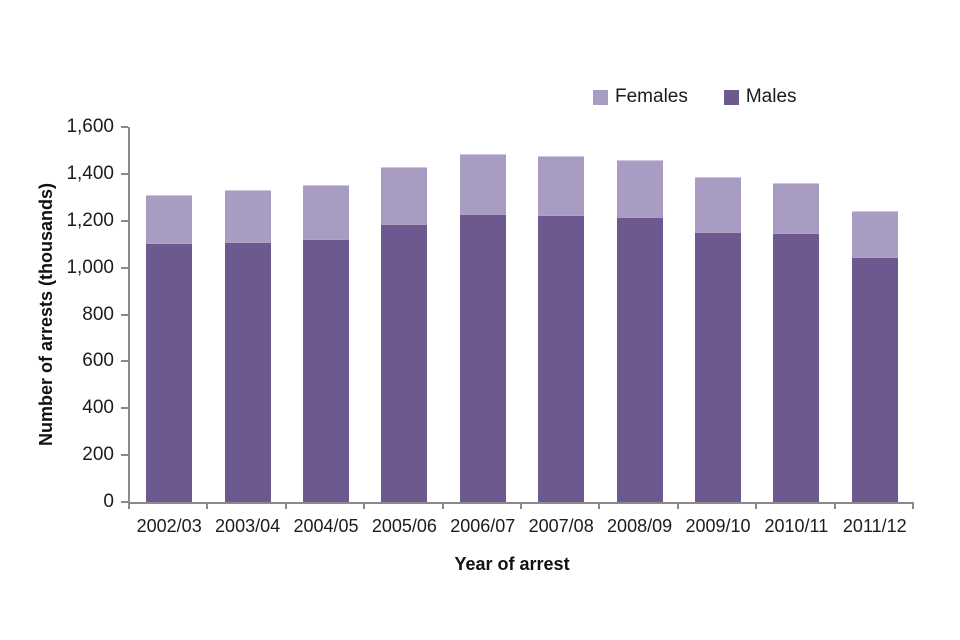  I want to click on y-axis-tick-label: 1,400, so click(90, 173).